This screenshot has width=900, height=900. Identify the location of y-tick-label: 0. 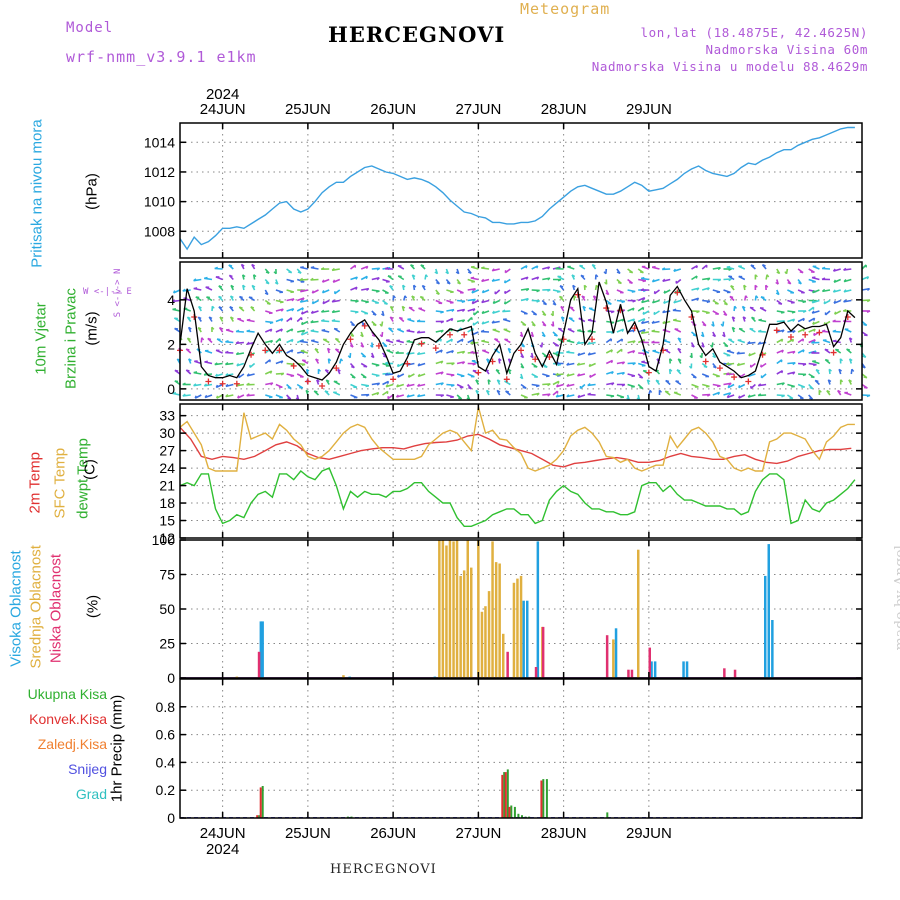
(171, 678).